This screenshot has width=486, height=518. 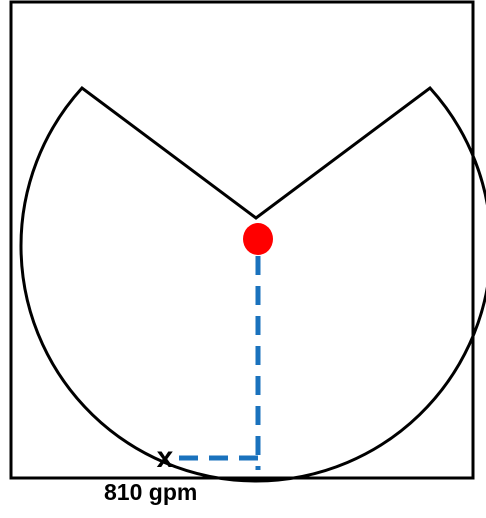 What do you see at coordinates (165, 457) in the screenshot?
I see `marker-label: x` at bounding box center [165, 457].